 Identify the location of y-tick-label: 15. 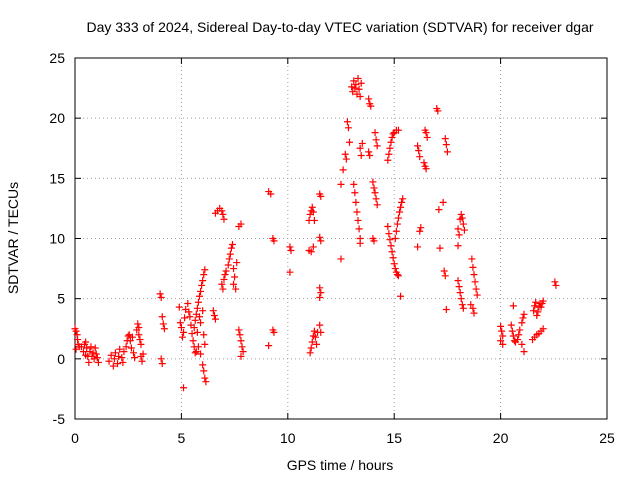
(57, 178).